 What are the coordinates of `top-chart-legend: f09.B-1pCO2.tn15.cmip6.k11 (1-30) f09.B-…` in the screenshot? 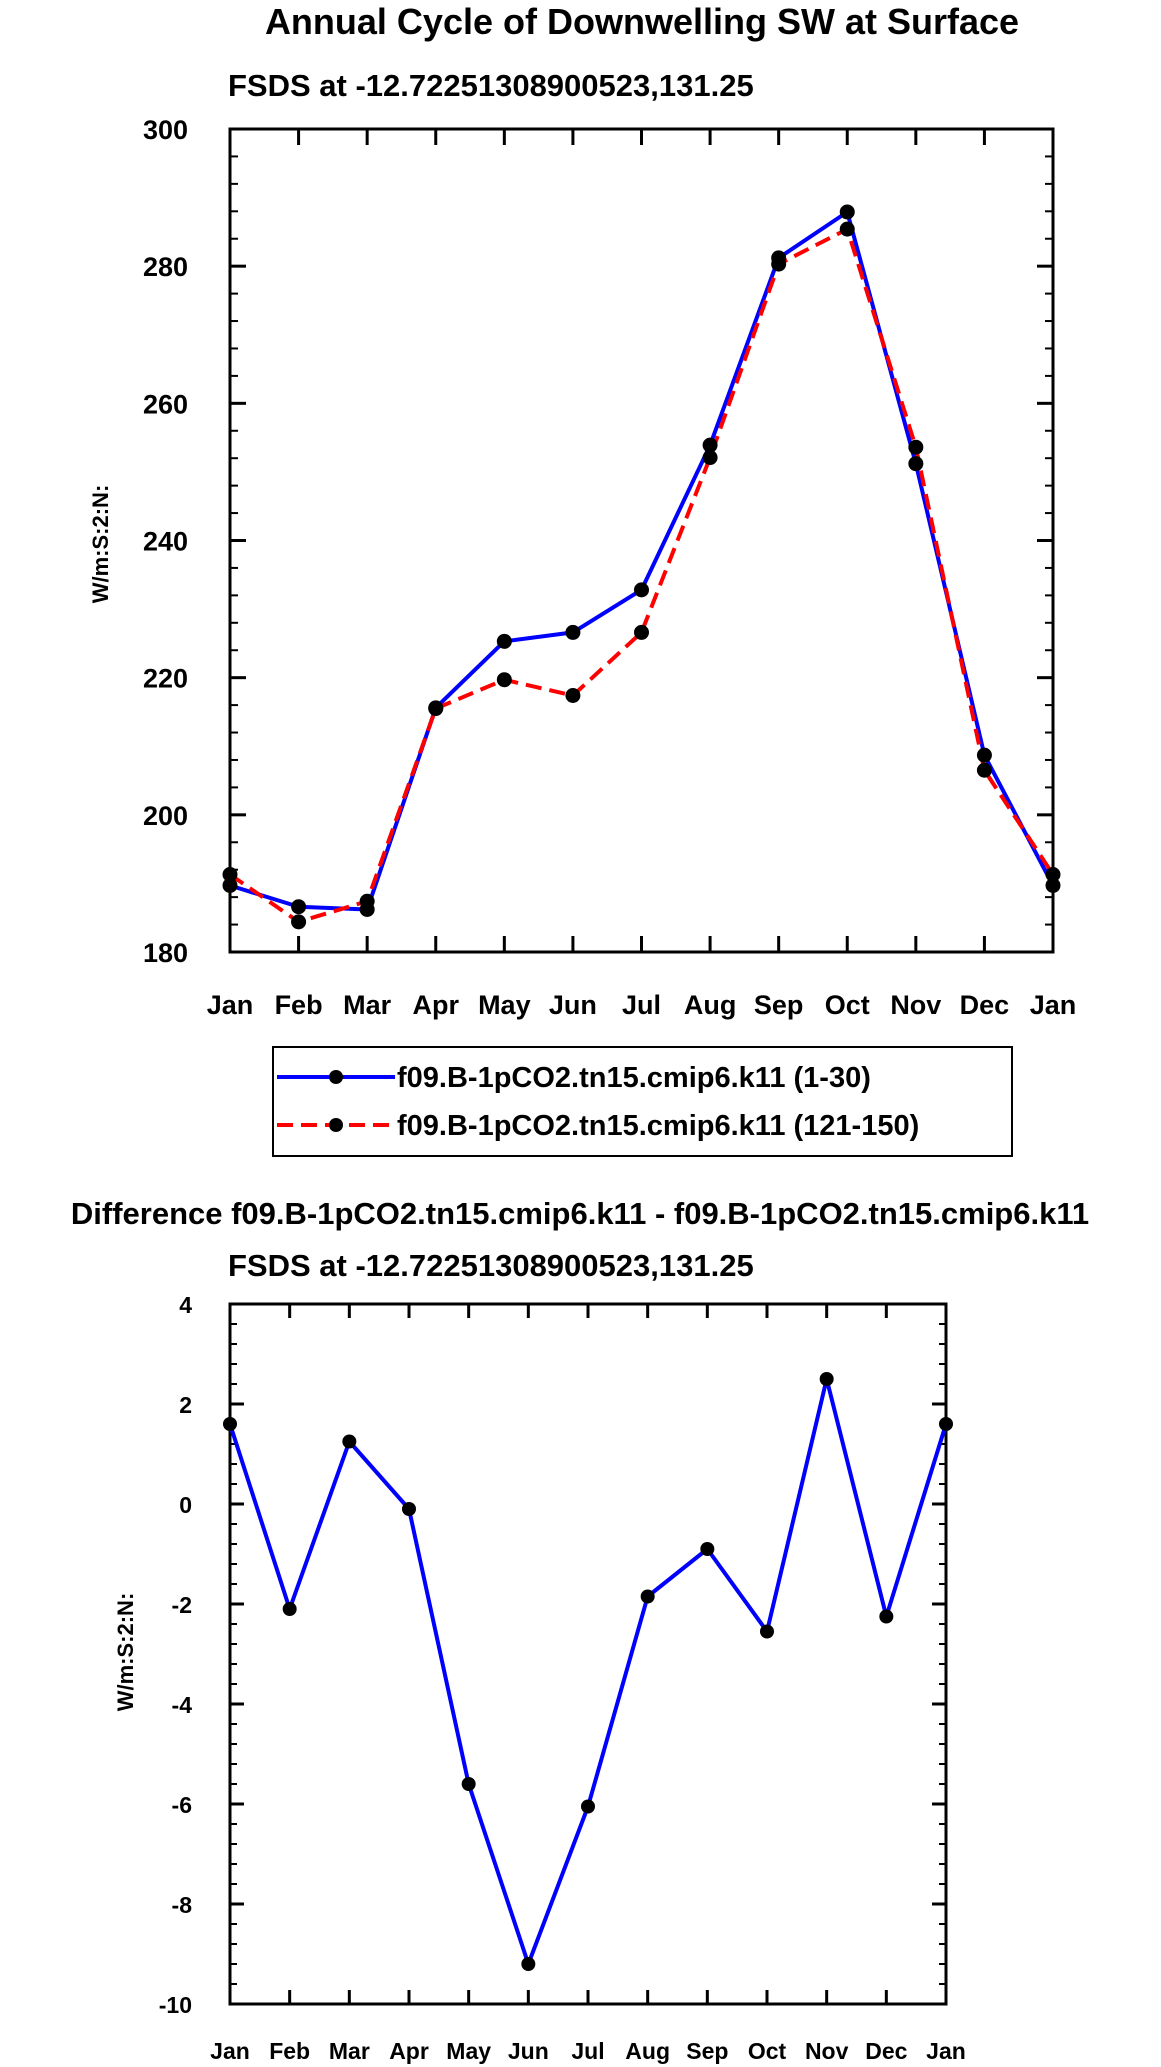 It's located at (642, 1101).